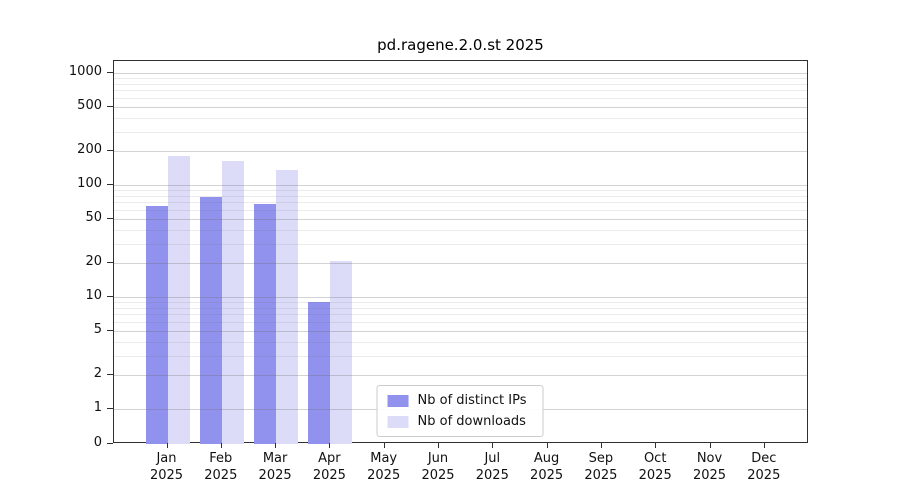 This screenshot has height=500, width=900. I want to click on bar-distinct-ips-mar, so click(265, 324).